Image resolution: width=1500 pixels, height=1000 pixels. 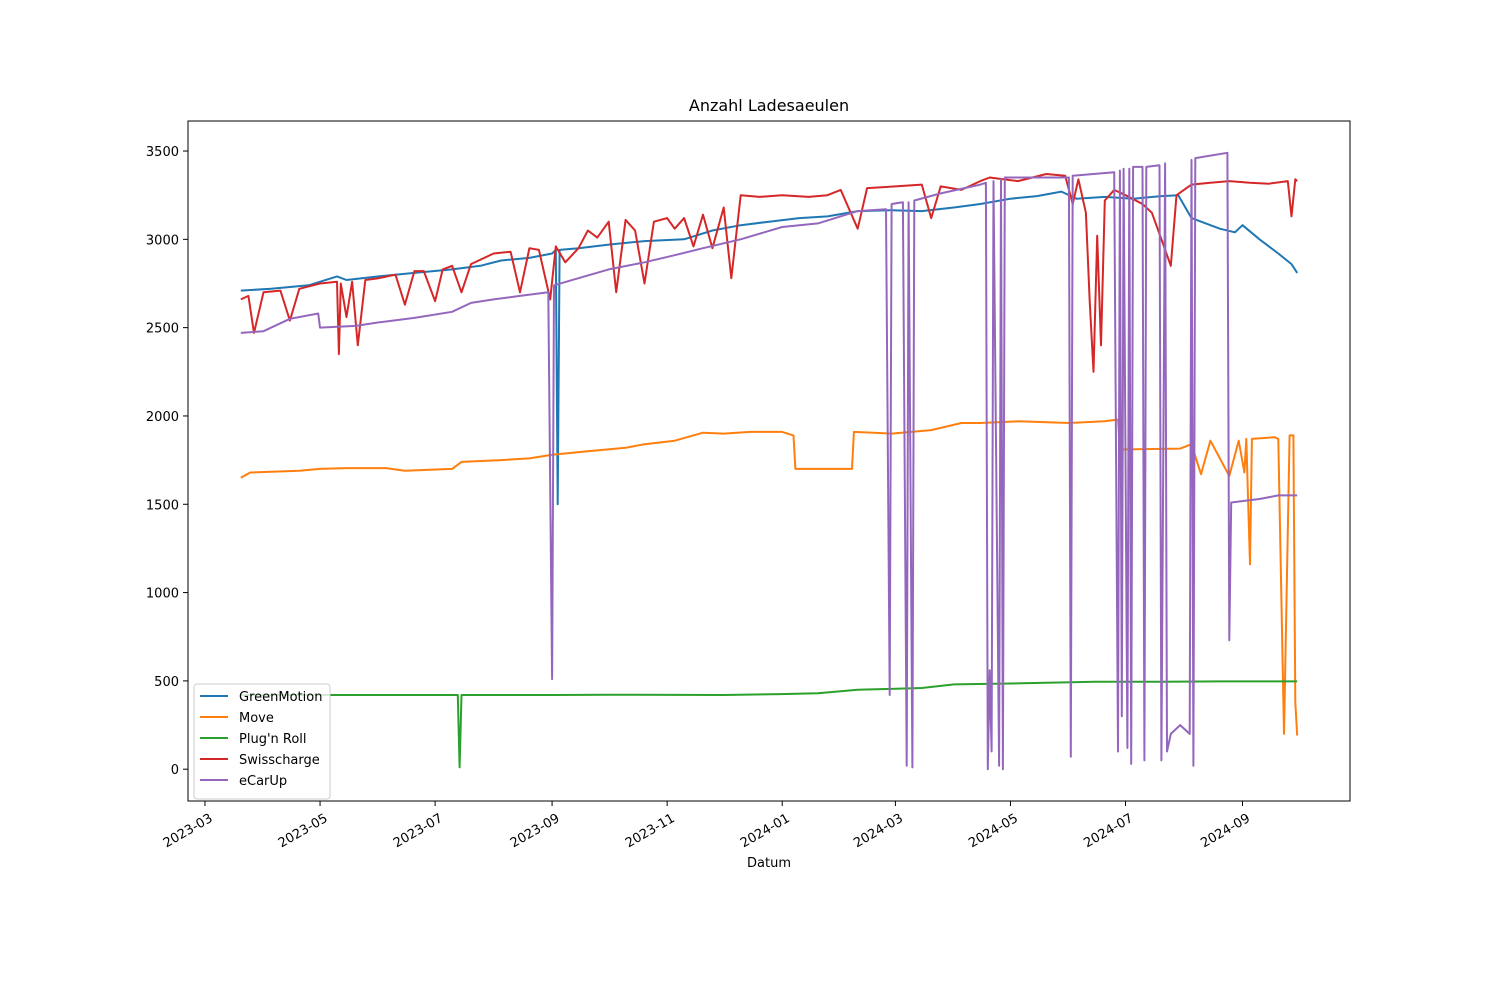 What do you see at coordinates (162, 240) in the screenshot?
I see `y-tick-label: 3000` at bounding box center [162, 240].